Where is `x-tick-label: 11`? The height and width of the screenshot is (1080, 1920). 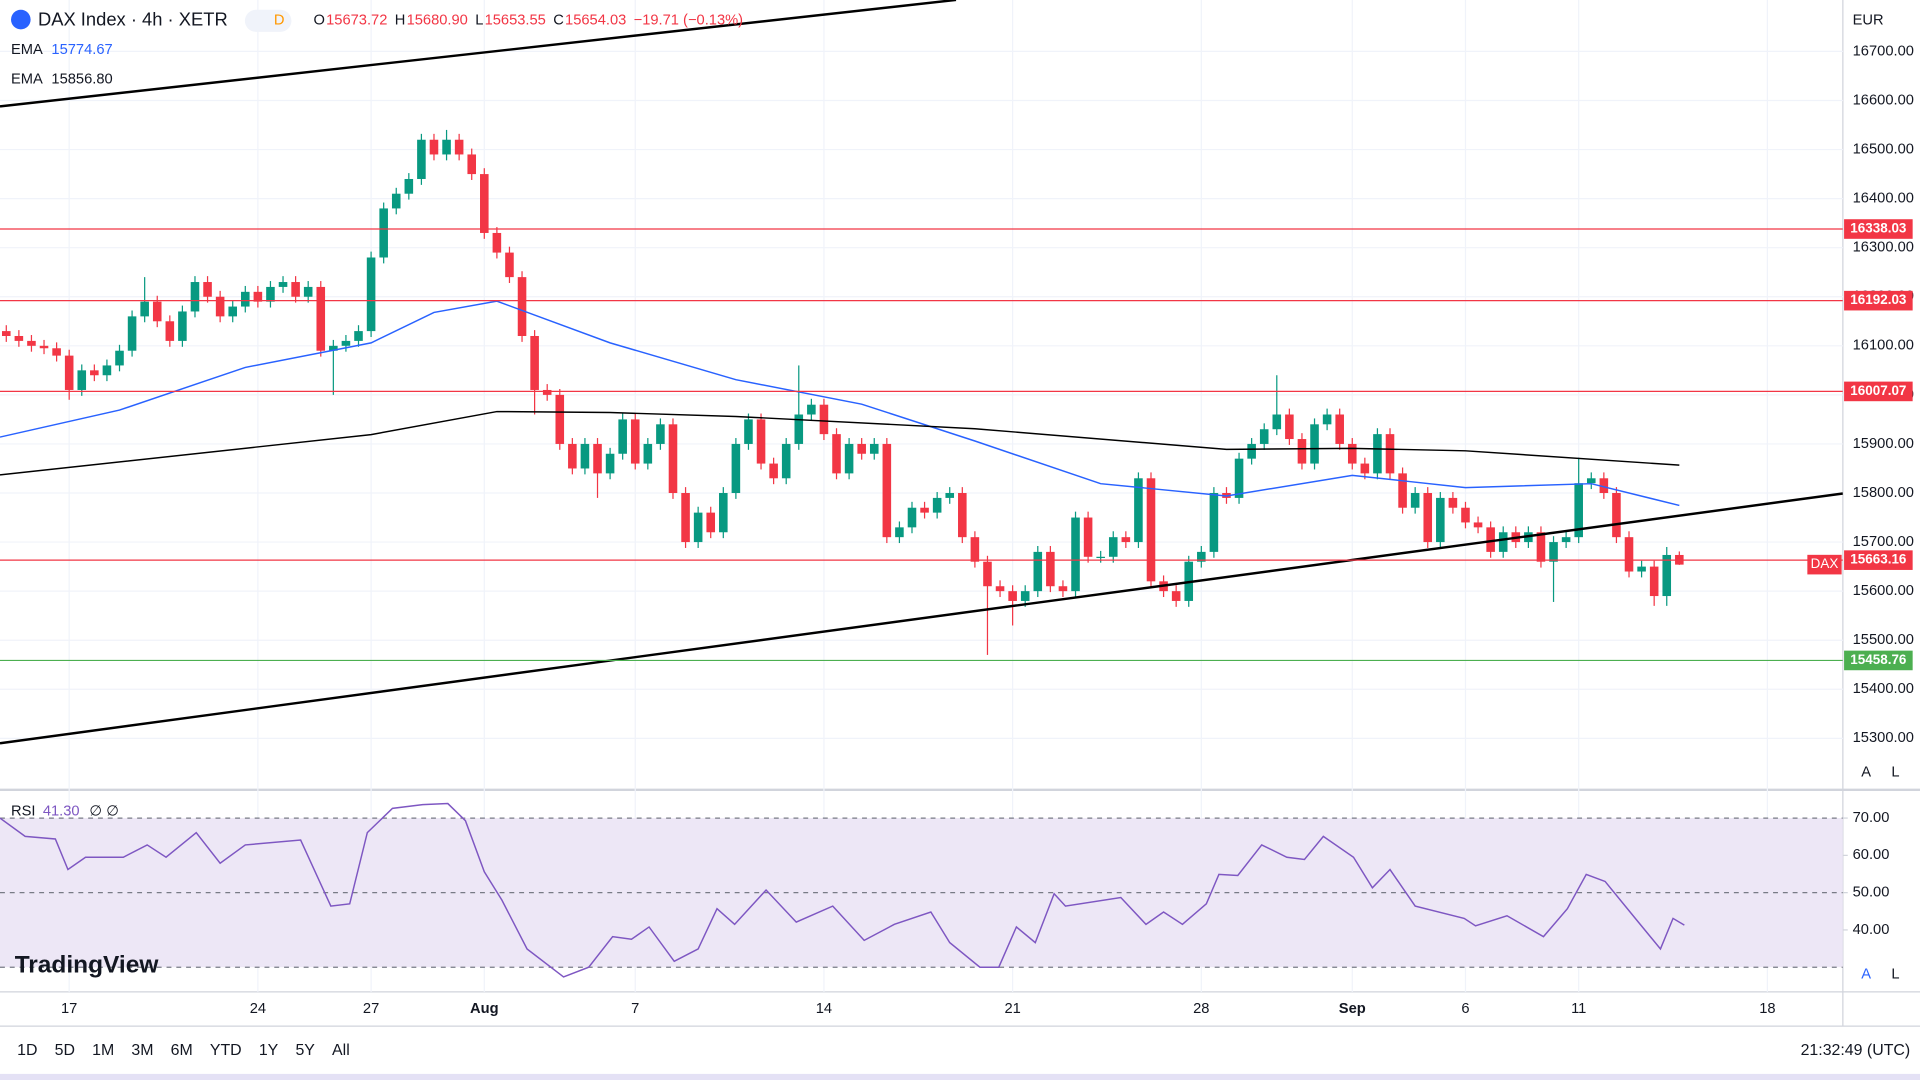
x-tick-label: 11 is located at coordinates (1578, 1009).